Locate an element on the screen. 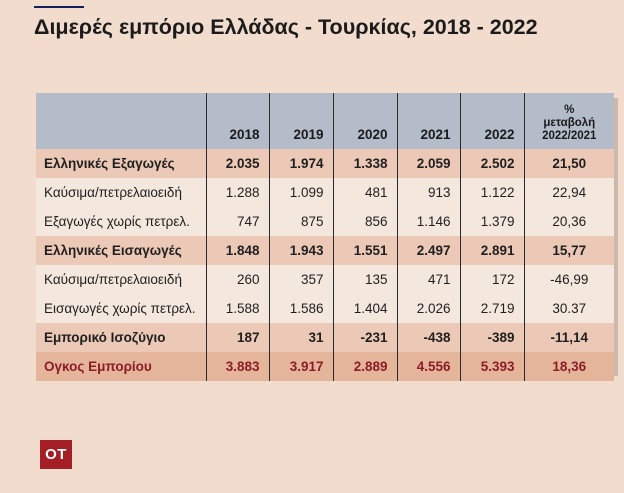  pct-change-header: % μεταβολή 2022/2021 is located at coordinates (568, 121).